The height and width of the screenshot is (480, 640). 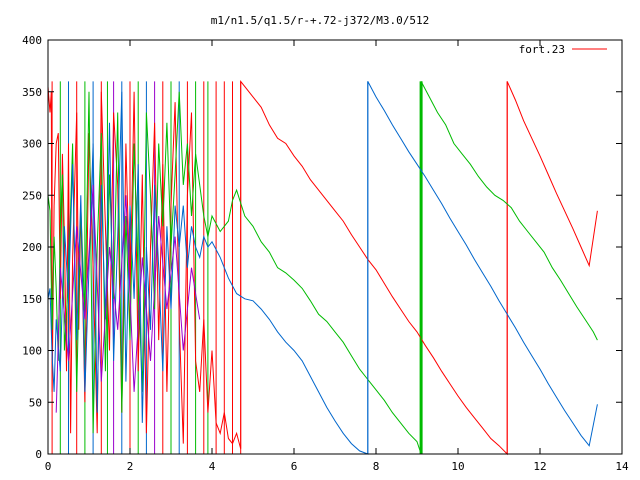 What do you see at coordinates (38, 454) in the screenshot?
I see `y-tick-label: 0` at bounding box center [38, 454].